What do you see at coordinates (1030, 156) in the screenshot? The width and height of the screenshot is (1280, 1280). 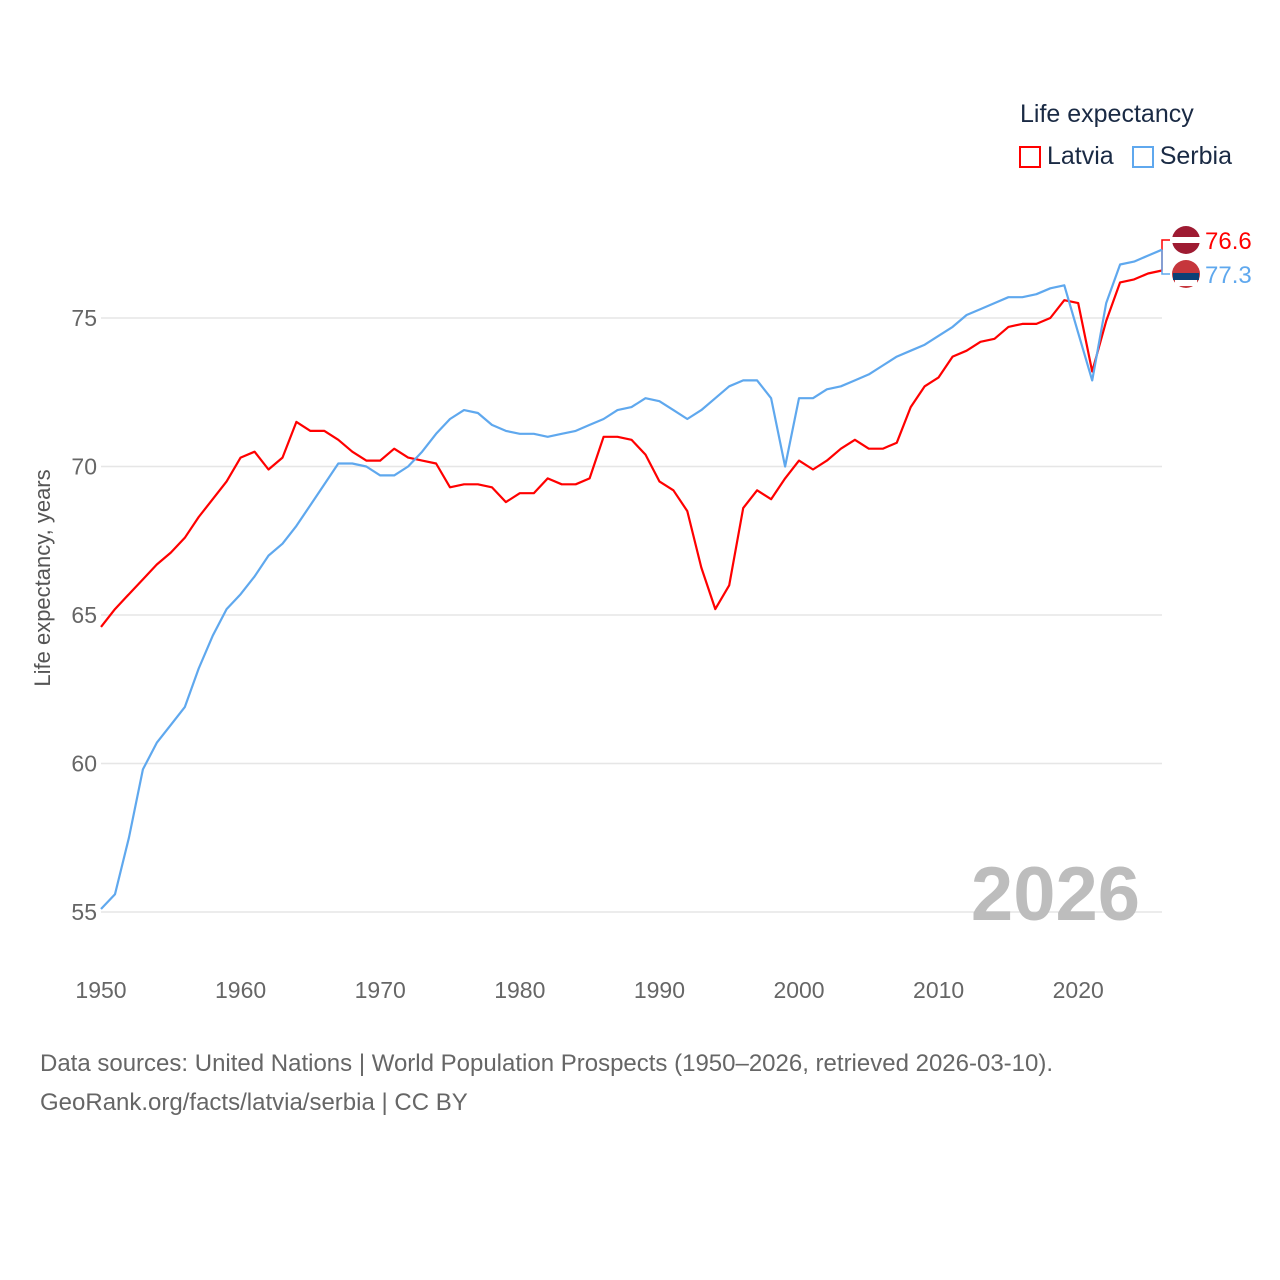 I see `latvia-swatch` at bounding box center [1030, 156].